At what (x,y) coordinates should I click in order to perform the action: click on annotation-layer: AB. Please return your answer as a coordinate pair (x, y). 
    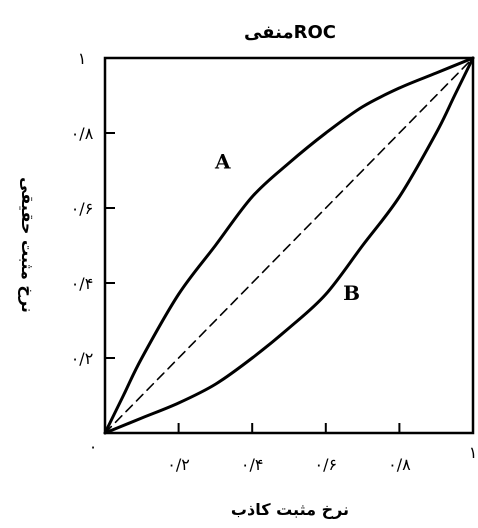
    Looking at the image, I should click on (287, 227).